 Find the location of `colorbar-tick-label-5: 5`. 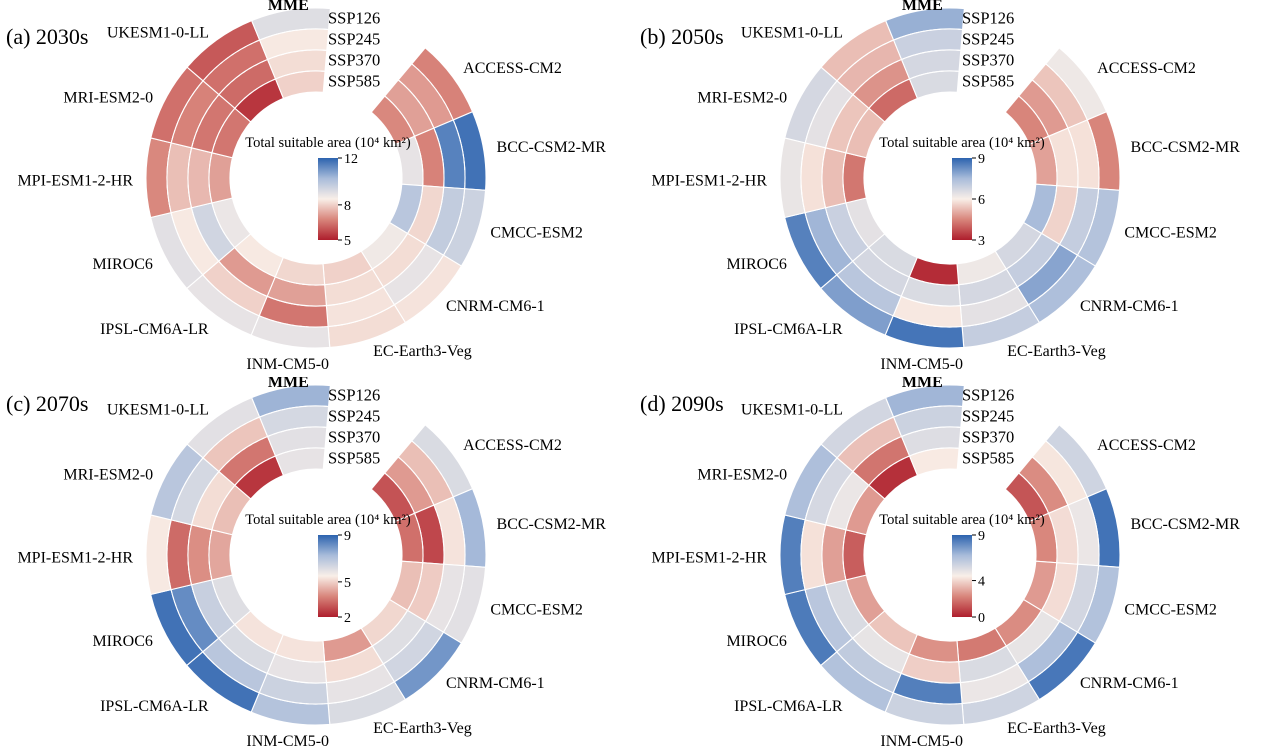

colorbar-tick-label-5: 5 is located at coordinates (347, 583).